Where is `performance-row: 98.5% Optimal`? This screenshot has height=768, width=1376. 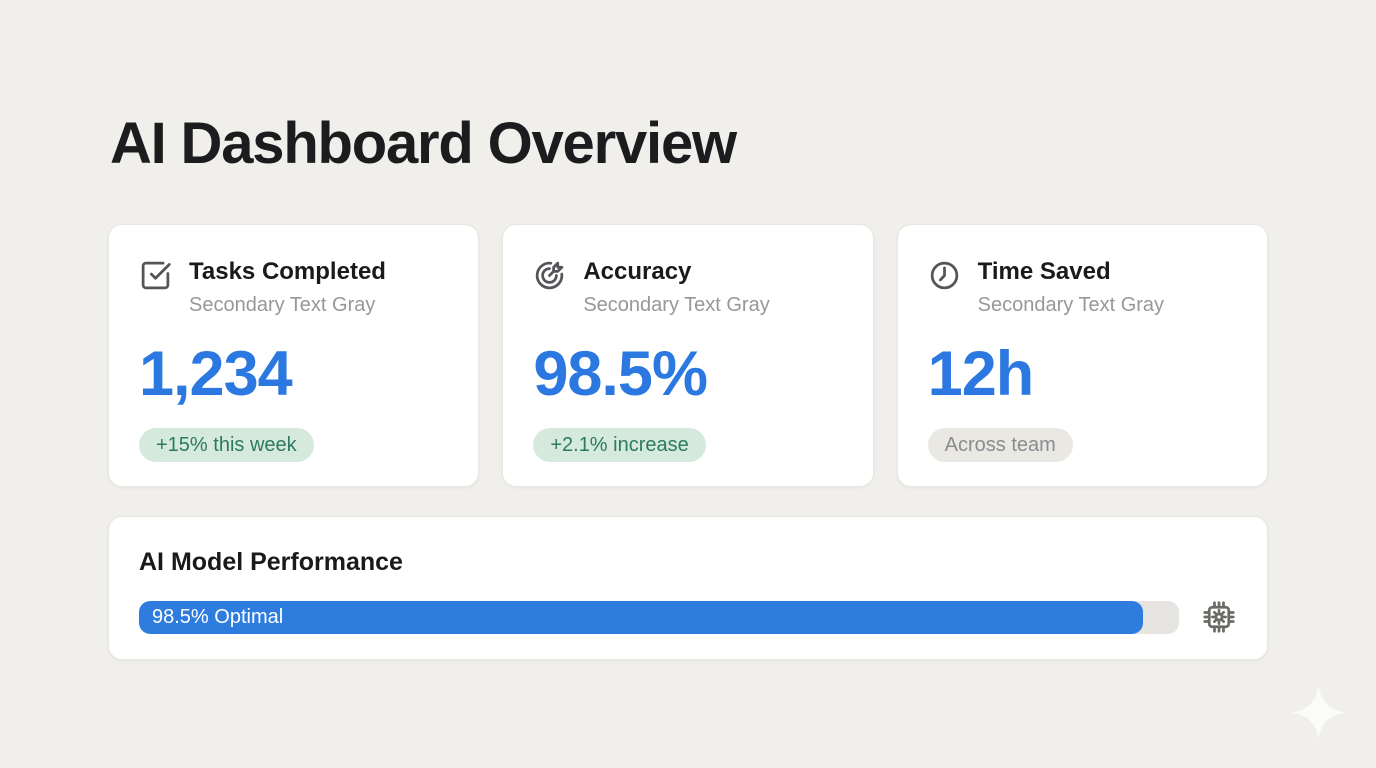
performance-row: 98.5% Optimal is located at coordinates (688, 617).